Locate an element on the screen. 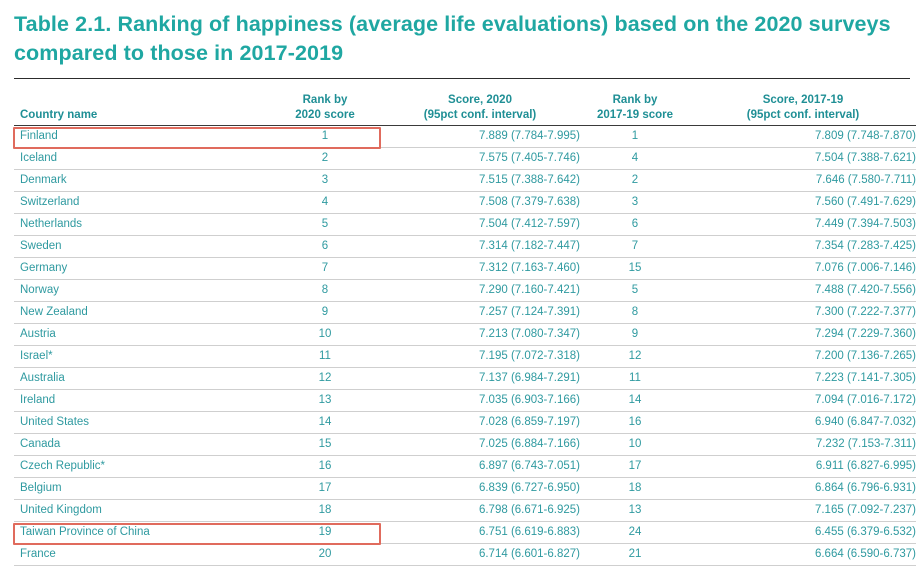 This screenshot has height=570, width=924. cell-rank-2020: 19 is located at coordinates (325, 532).